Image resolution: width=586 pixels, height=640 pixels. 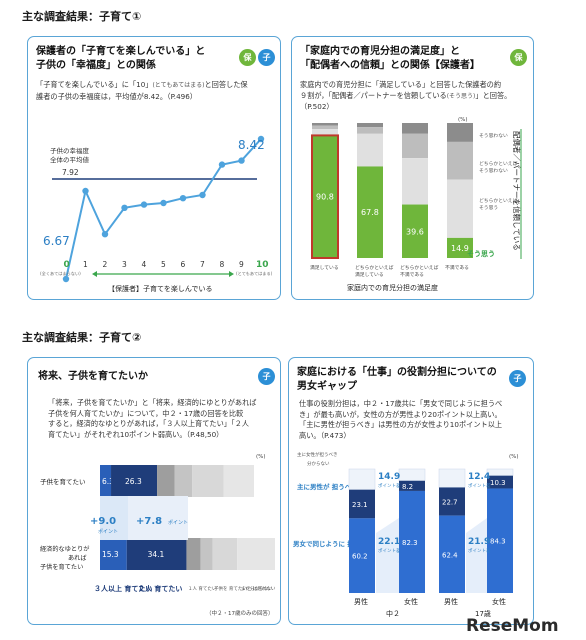 What do you see at coordinates (493, 135) in the screenshot?
I see `legend-item: そう思わない` at bounding box center [493, 135].